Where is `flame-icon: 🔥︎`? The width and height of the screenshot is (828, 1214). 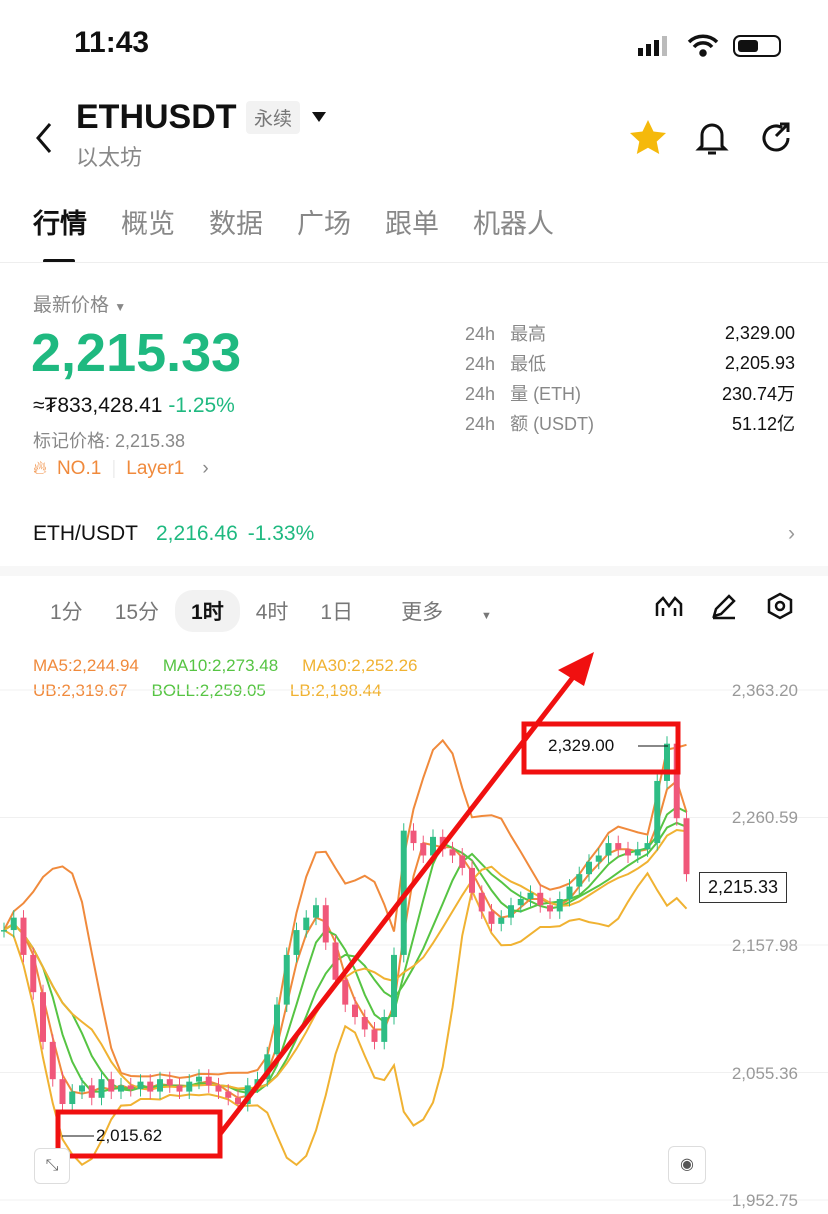
flame-icon: 🔥︎ is located at coordinates (40, 468).